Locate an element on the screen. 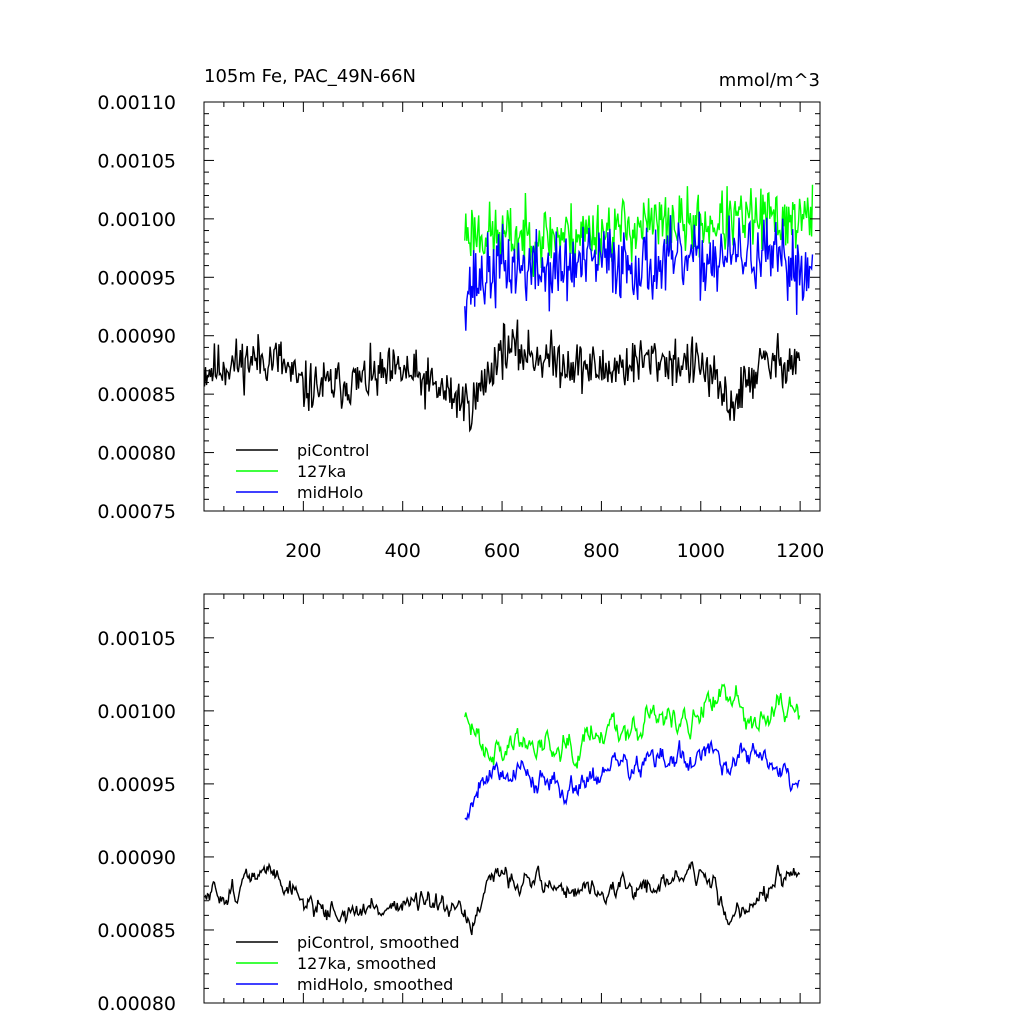  top-x-tick-labels: 200 400 600 800 1000 1200 is located at coordinates (554, 551).